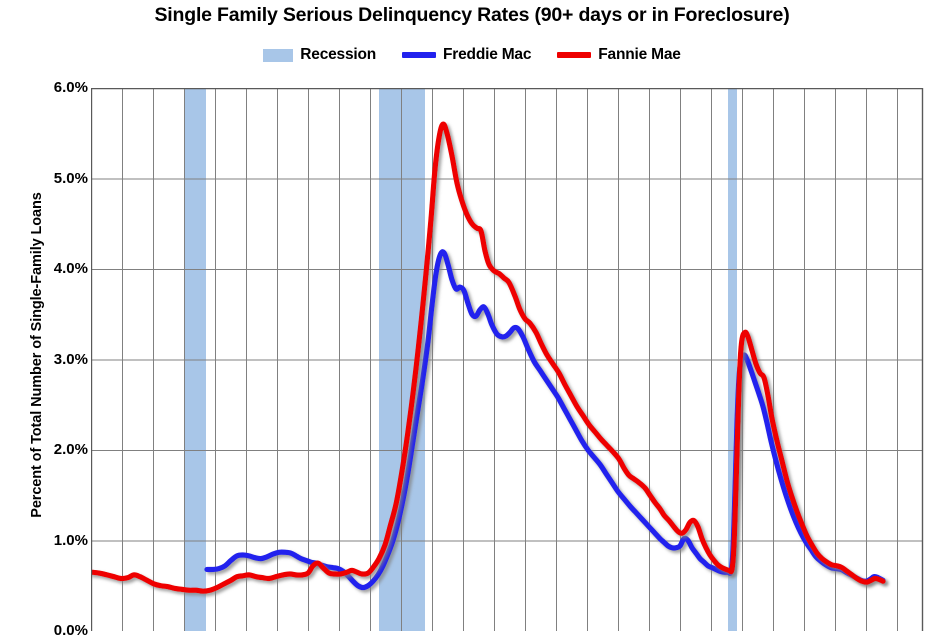 The width and height of the screenshot is (944, 639). What do you see at coordinates (338, 54) in the screenshot?
I see `legend-label-recession: Recession` at bounding box center [338, 54].